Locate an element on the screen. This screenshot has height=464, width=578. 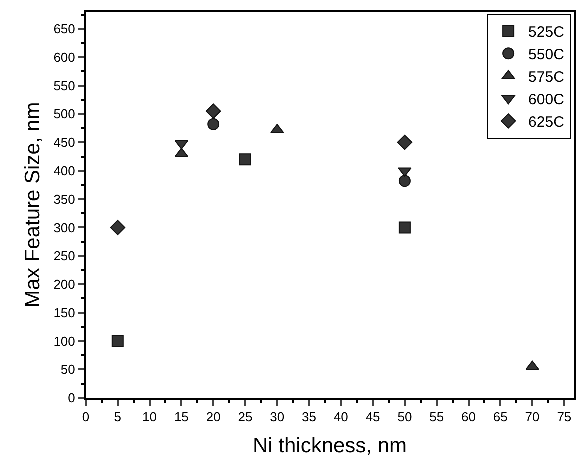
y-tick-label: 250 is located at coordinates (65, 256).